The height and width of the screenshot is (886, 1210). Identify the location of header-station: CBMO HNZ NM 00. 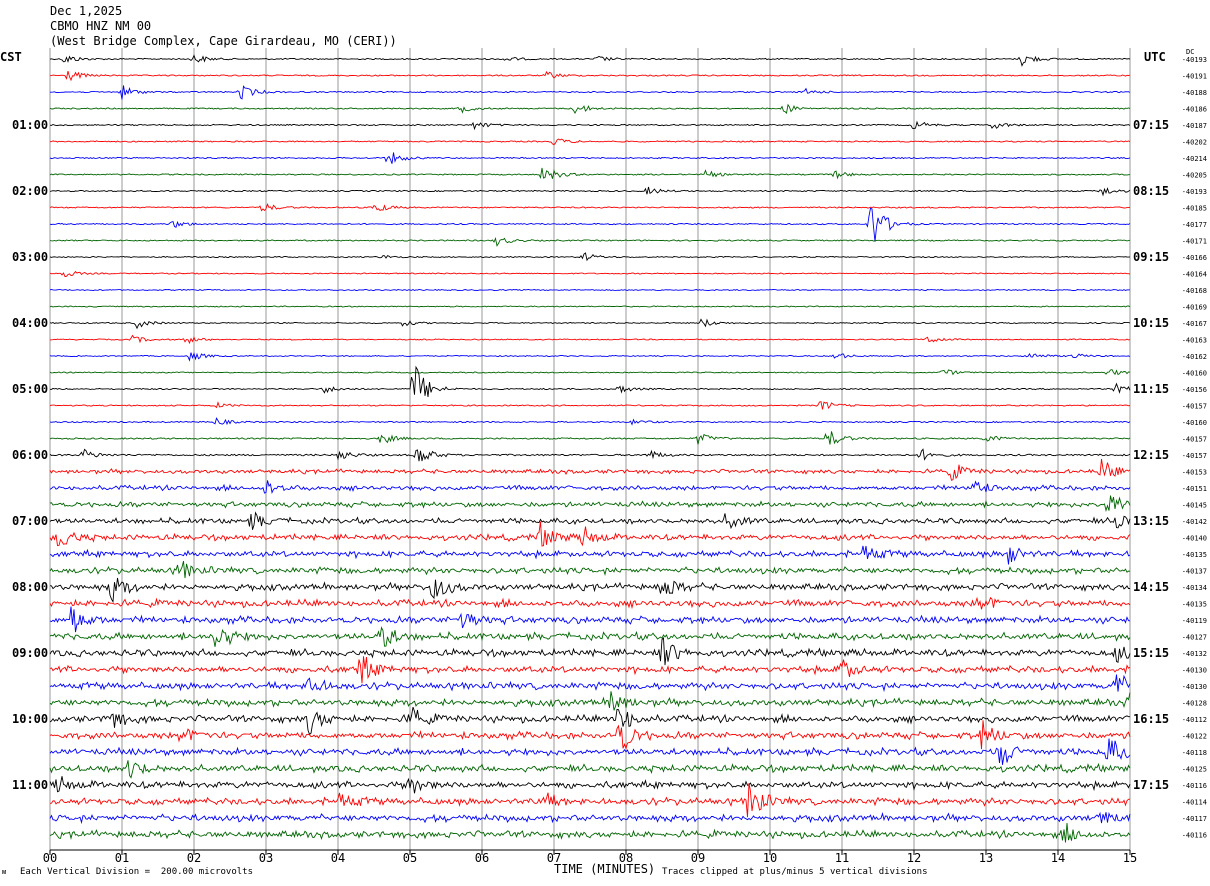
(101, 26).